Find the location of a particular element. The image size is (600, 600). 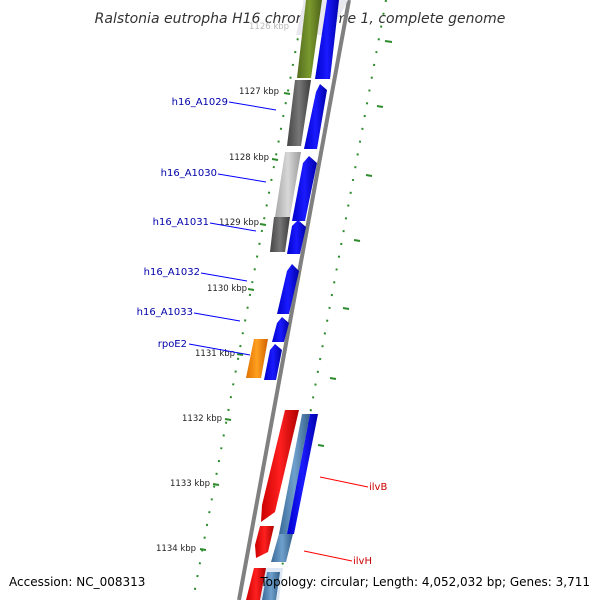

gene-label-h16-a1033: h16_A1033 is located at coordinates (165, 312).